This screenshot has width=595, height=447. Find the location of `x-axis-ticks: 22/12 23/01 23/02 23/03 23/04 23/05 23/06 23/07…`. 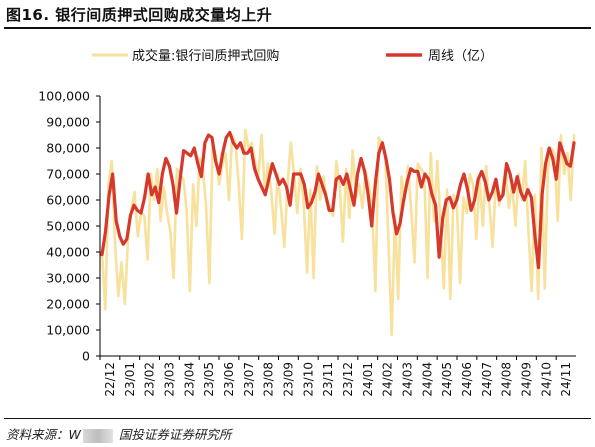

x-axis-ticks: 22/12 23/01 23/02 23/03 23/04 23/05 23/06 23/07… is located at coordinates (336, 376).